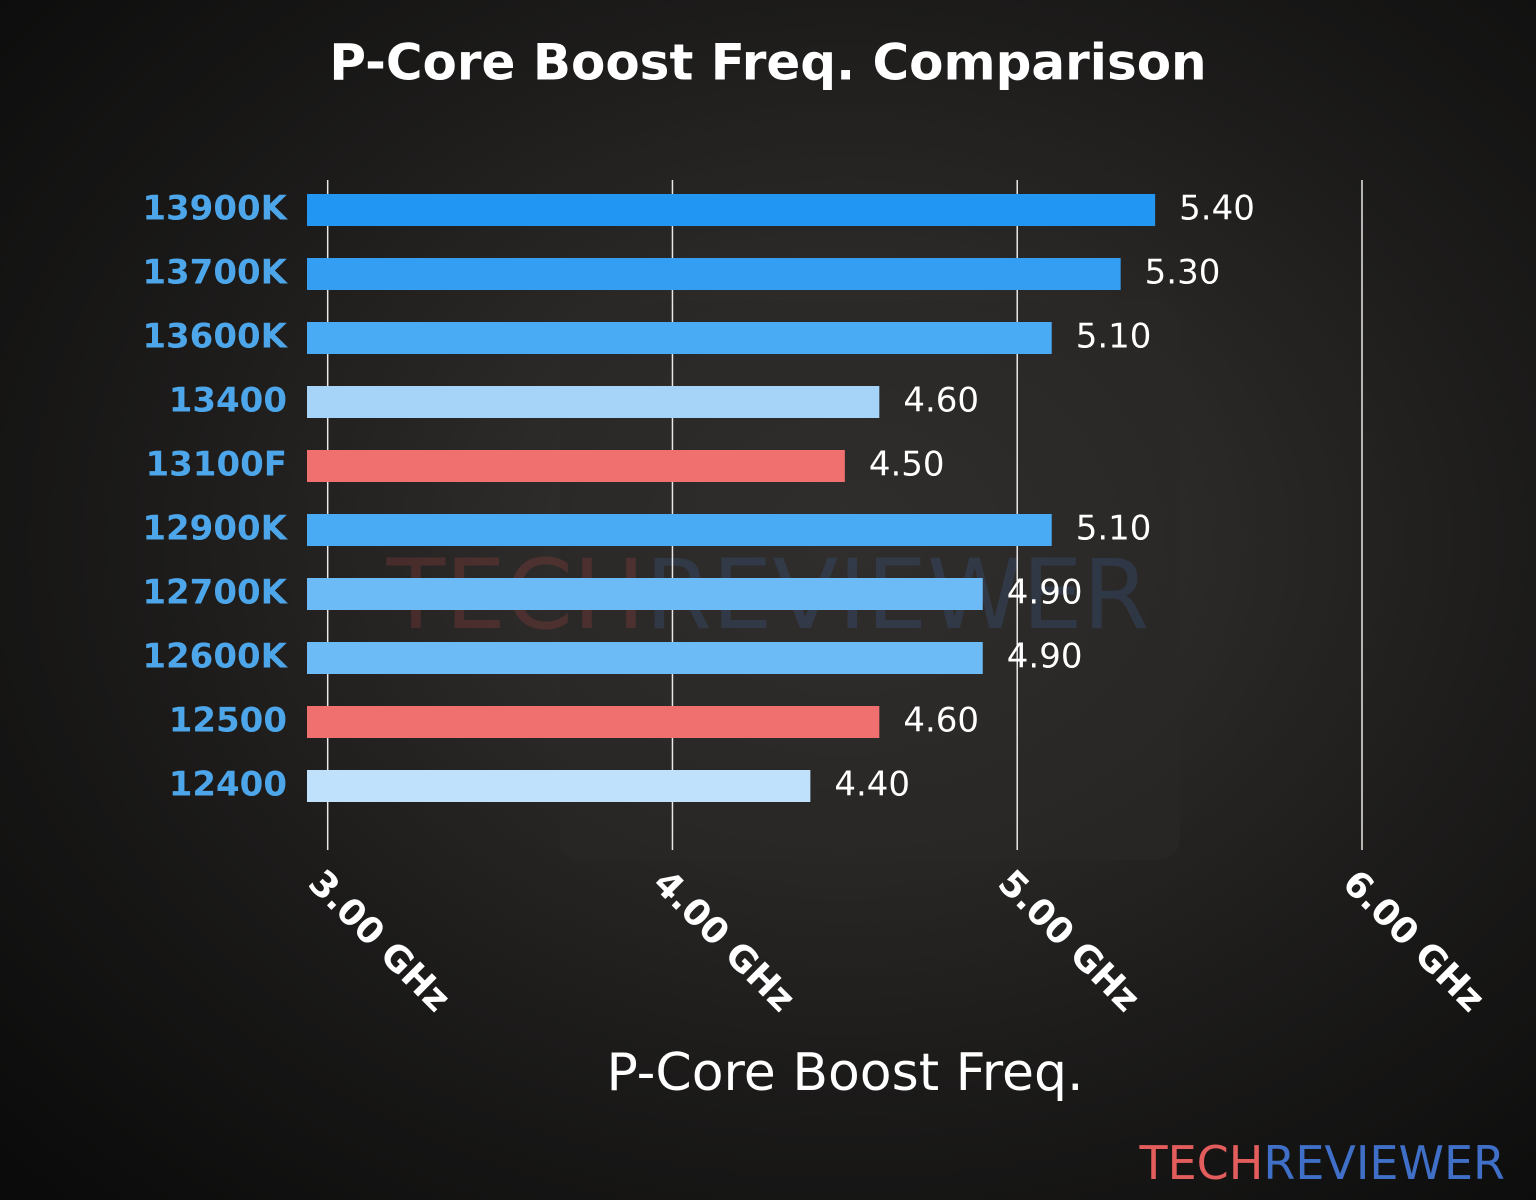 The width and height of the screenshot is (1536, 1200). Describe the element at coordinates (215, 529) in the screenshot. I see `y-tick-label: 12900K` at that location.